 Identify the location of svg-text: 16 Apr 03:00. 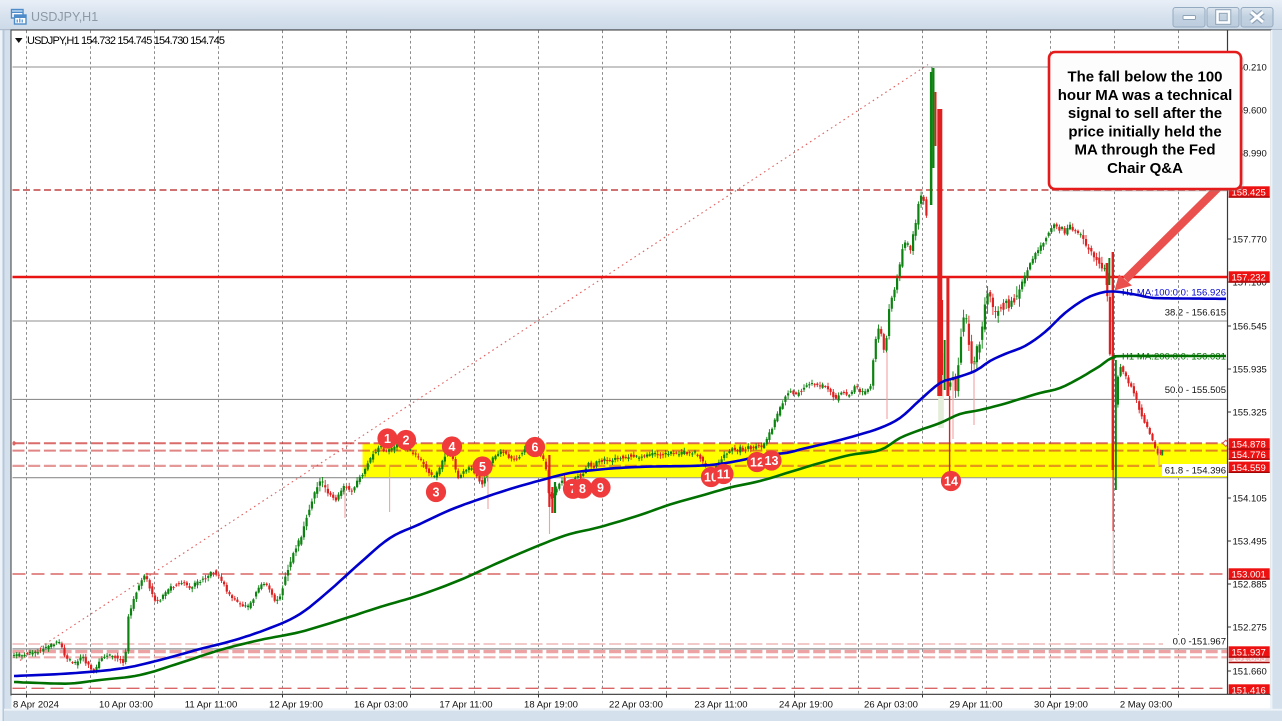
(381, 705).